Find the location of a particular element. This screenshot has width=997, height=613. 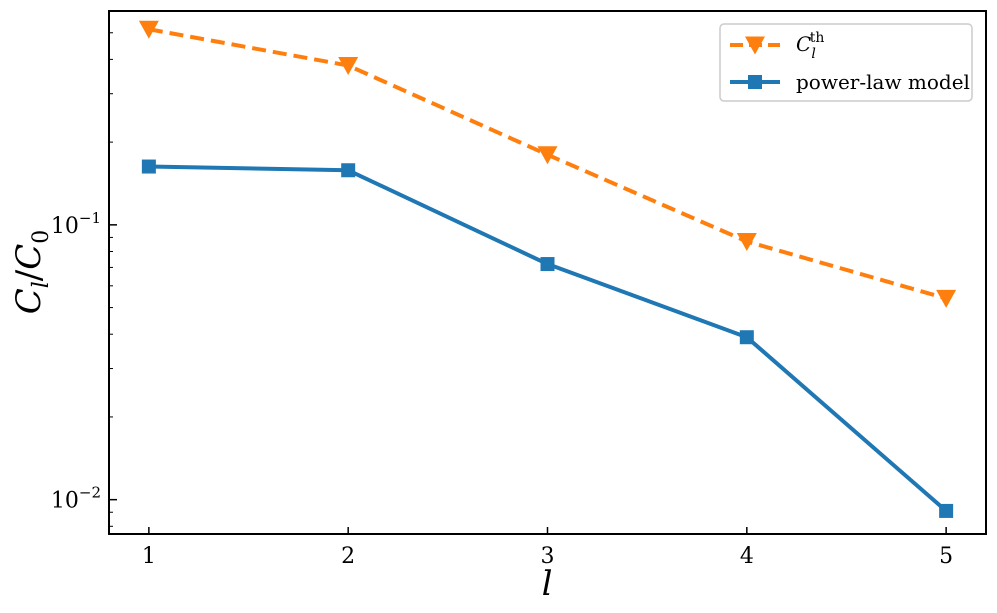

legend-frame is located at coordinates (846, 62).